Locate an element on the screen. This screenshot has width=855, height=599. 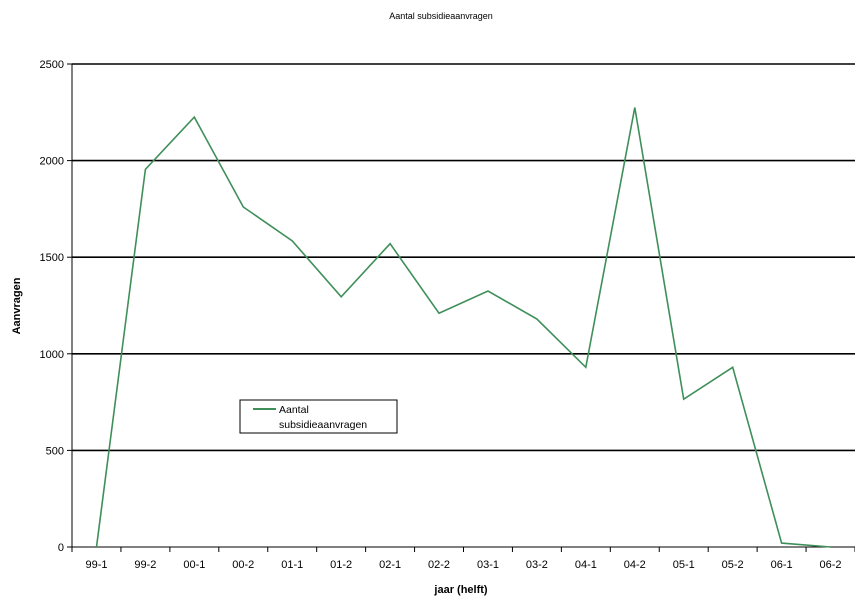
y-tick-label: 500 is located at coordinates (55, 451).